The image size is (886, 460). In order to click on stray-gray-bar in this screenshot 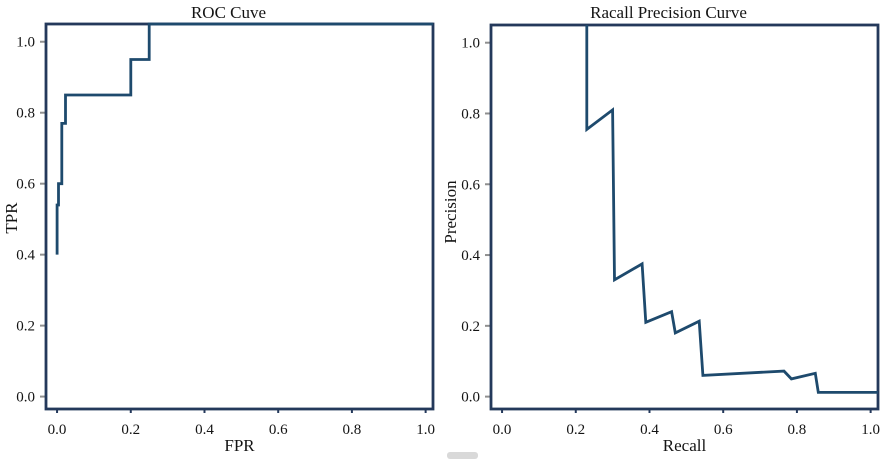, I will do `click(462, 455)`.